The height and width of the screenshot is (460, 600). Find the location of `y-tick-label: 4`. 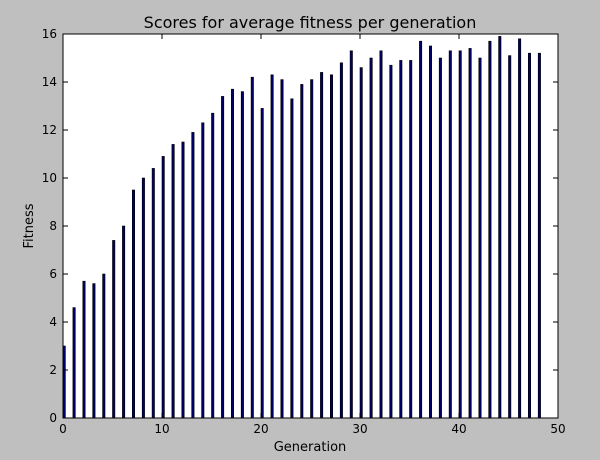

y-tick-label: 4 is located at coordinates (53, 322).